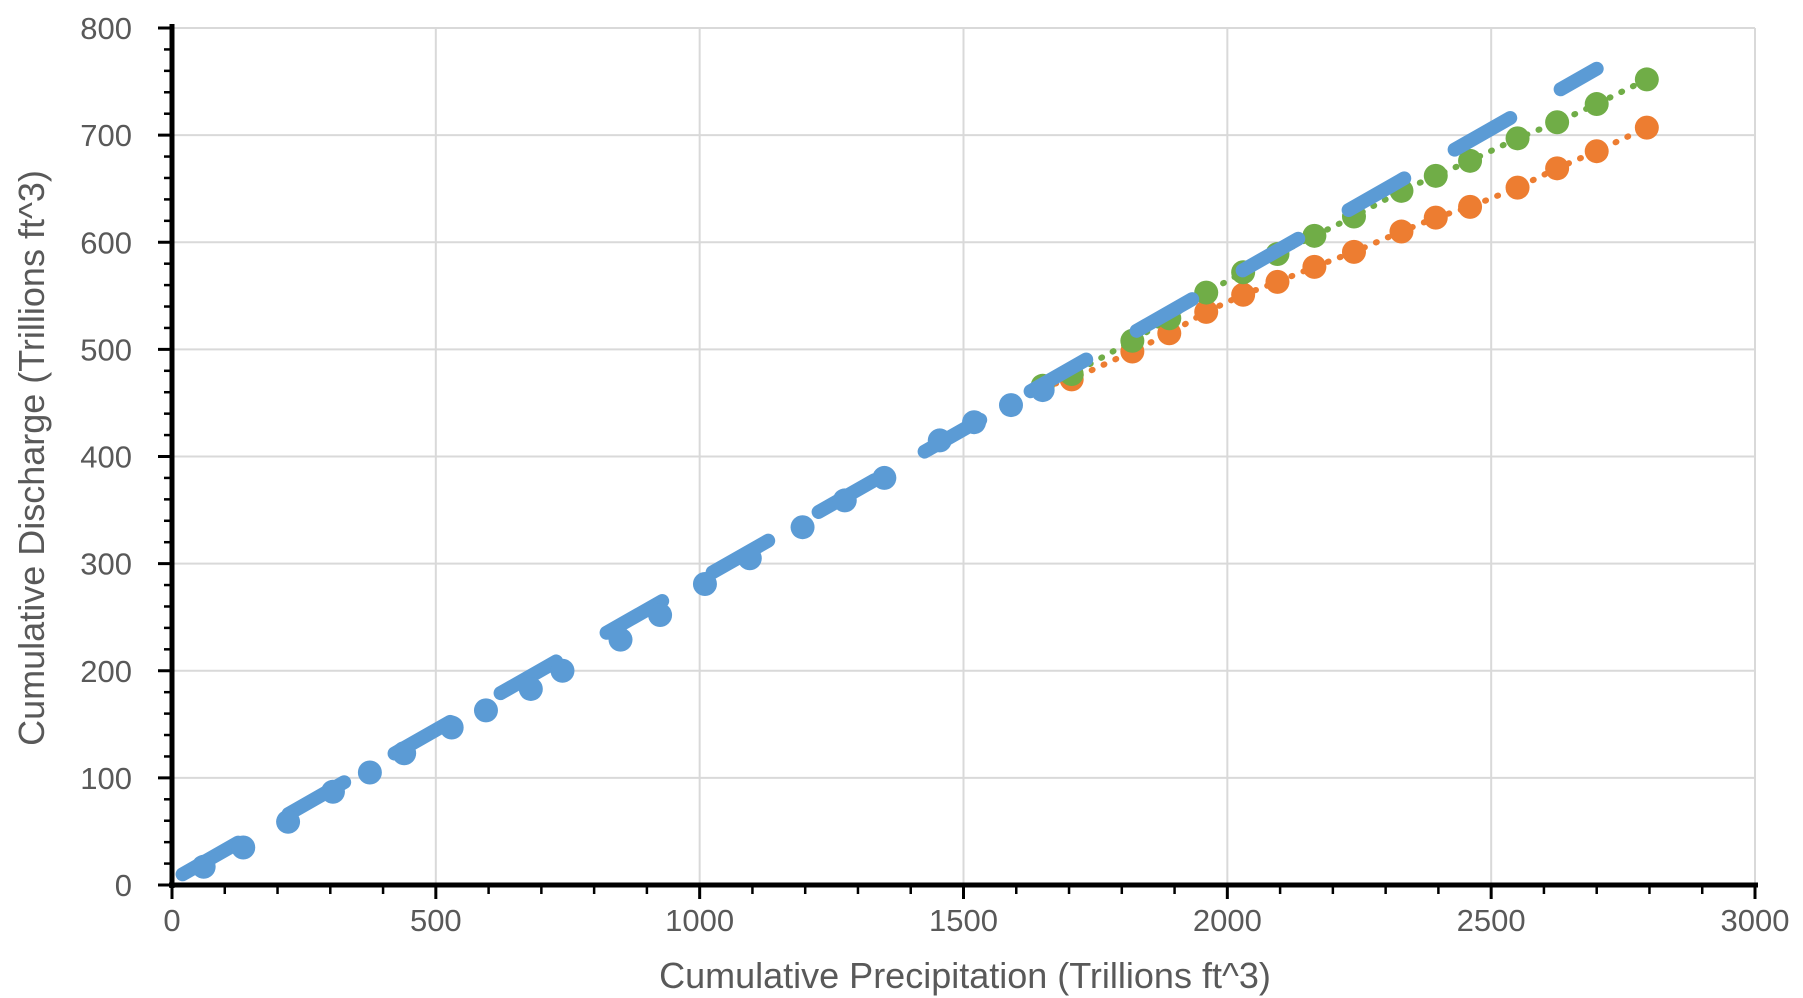  Describe the element at coordinates (963, 920) in the screenshot. I see `x-tick-label: 1500` at that location.